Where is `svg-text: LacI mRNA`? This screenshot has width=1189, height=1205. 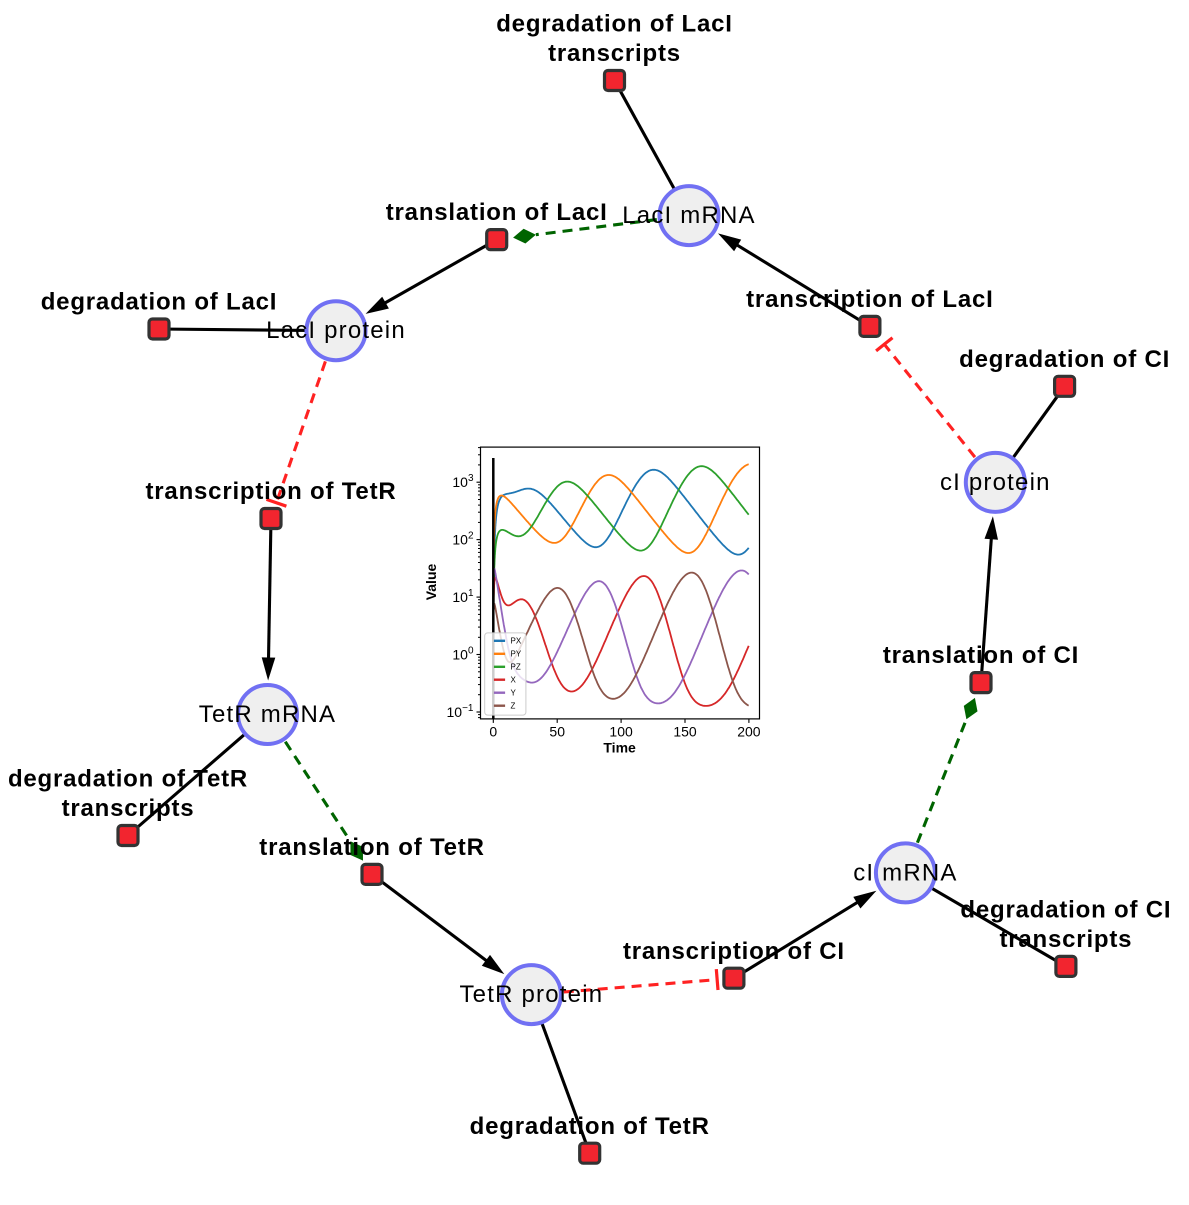 svg-text: LacI mRNA is located at coordinates (689, 215).